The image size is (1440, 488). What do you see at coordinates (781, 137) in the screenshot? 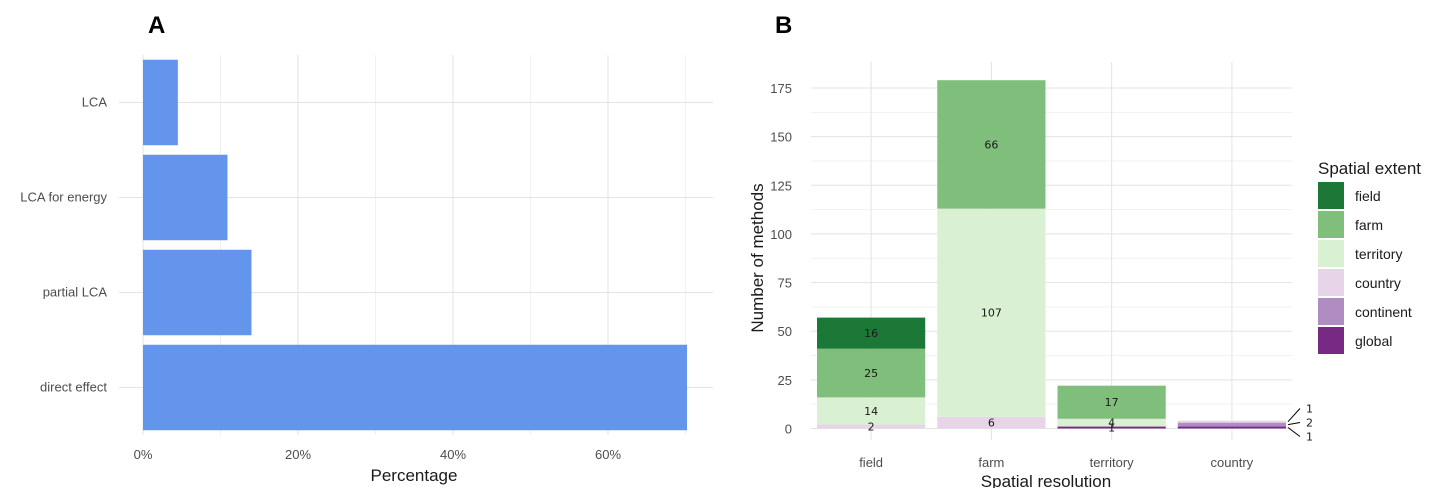
I see `y-tick-label: 150` at bounding box center [781, 137].